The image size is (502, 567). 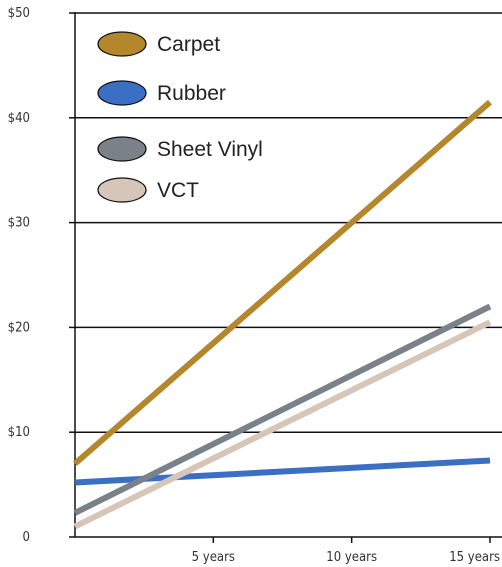 I want to click on legend-label-carpet: Carpet, so click(x=188, y=44).